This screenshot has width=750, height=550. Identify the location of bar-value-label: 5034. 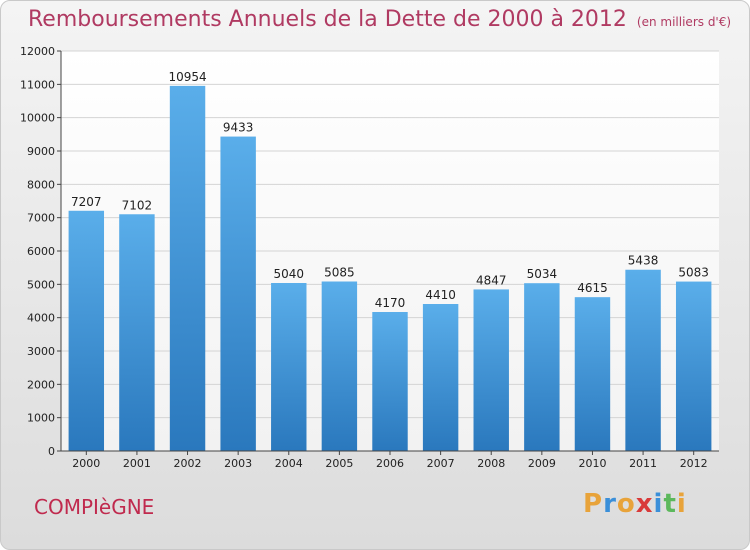
(542, 274).